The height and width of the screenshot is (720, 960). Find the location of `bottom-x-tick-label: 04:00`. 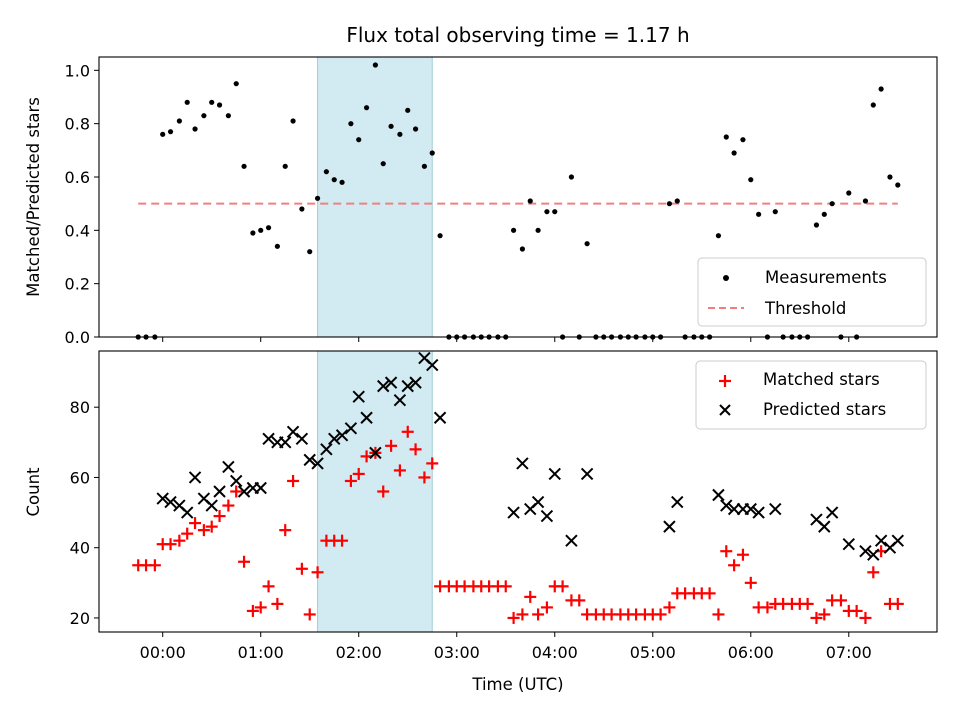

bottom-x-tick-label: 04:00 is located at coordinates (555, 652).